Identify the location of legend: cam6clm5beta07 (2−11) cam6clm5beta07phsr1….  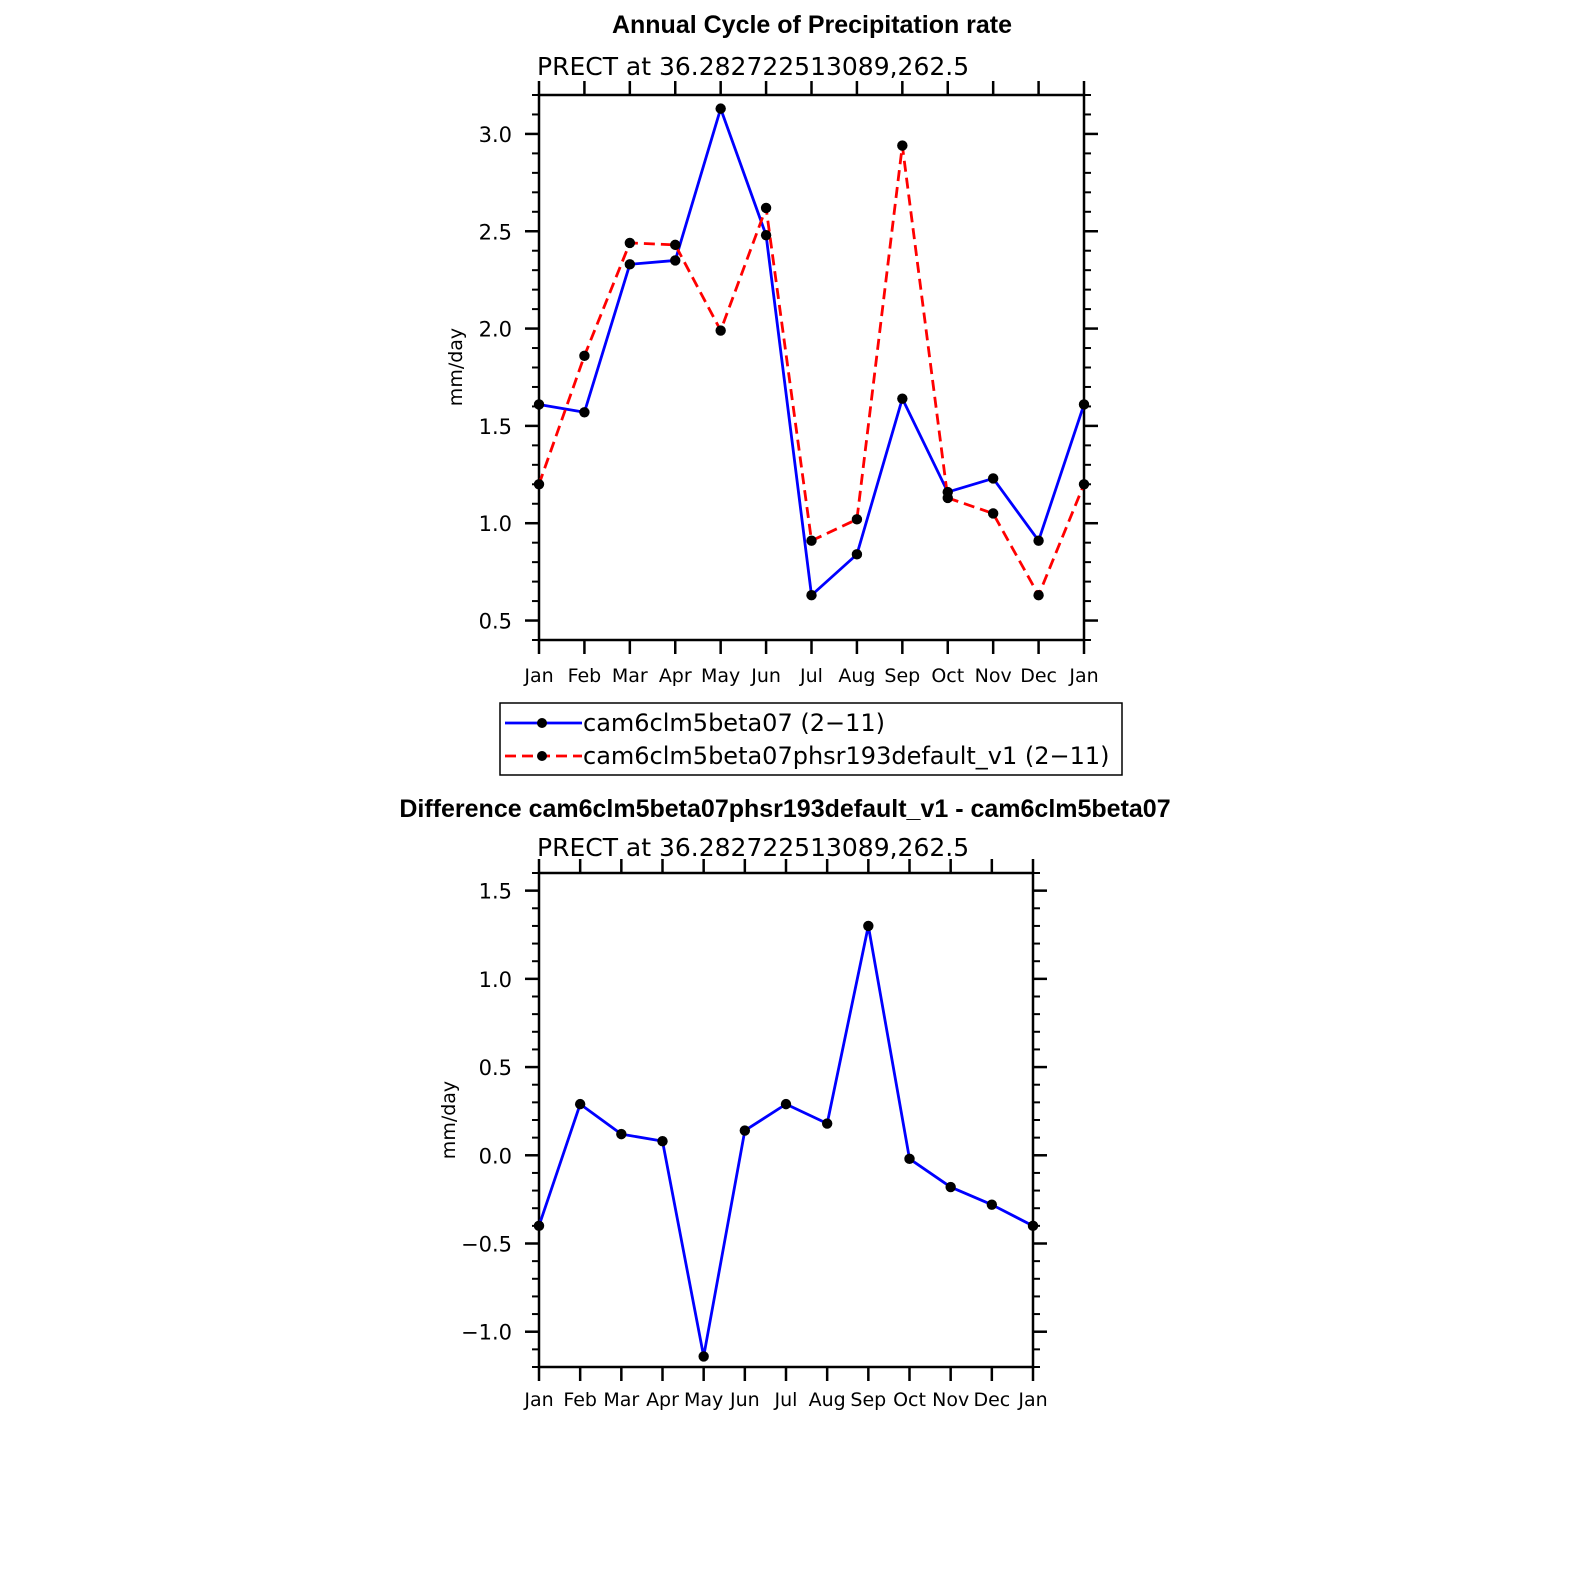
(811, 739).